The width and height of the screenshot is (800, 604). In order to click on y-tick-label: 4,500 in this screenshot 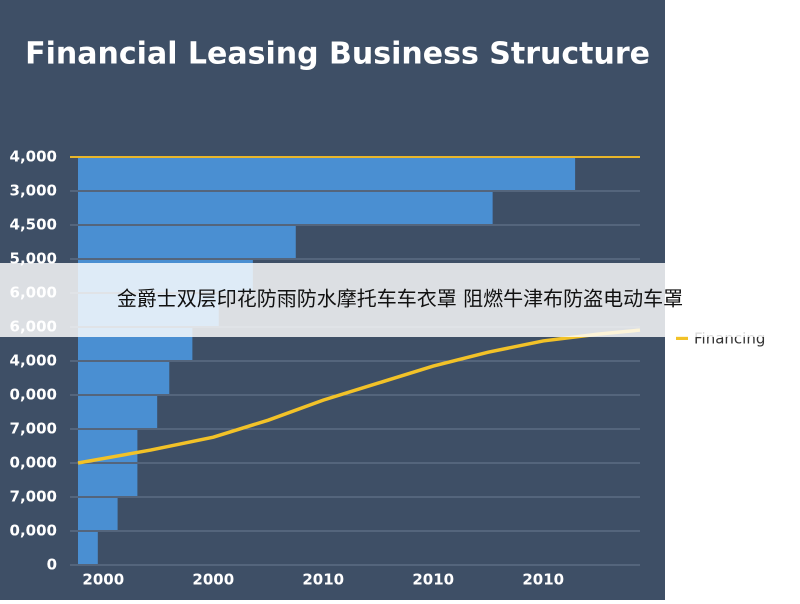, I will do `click(33, 225)`.